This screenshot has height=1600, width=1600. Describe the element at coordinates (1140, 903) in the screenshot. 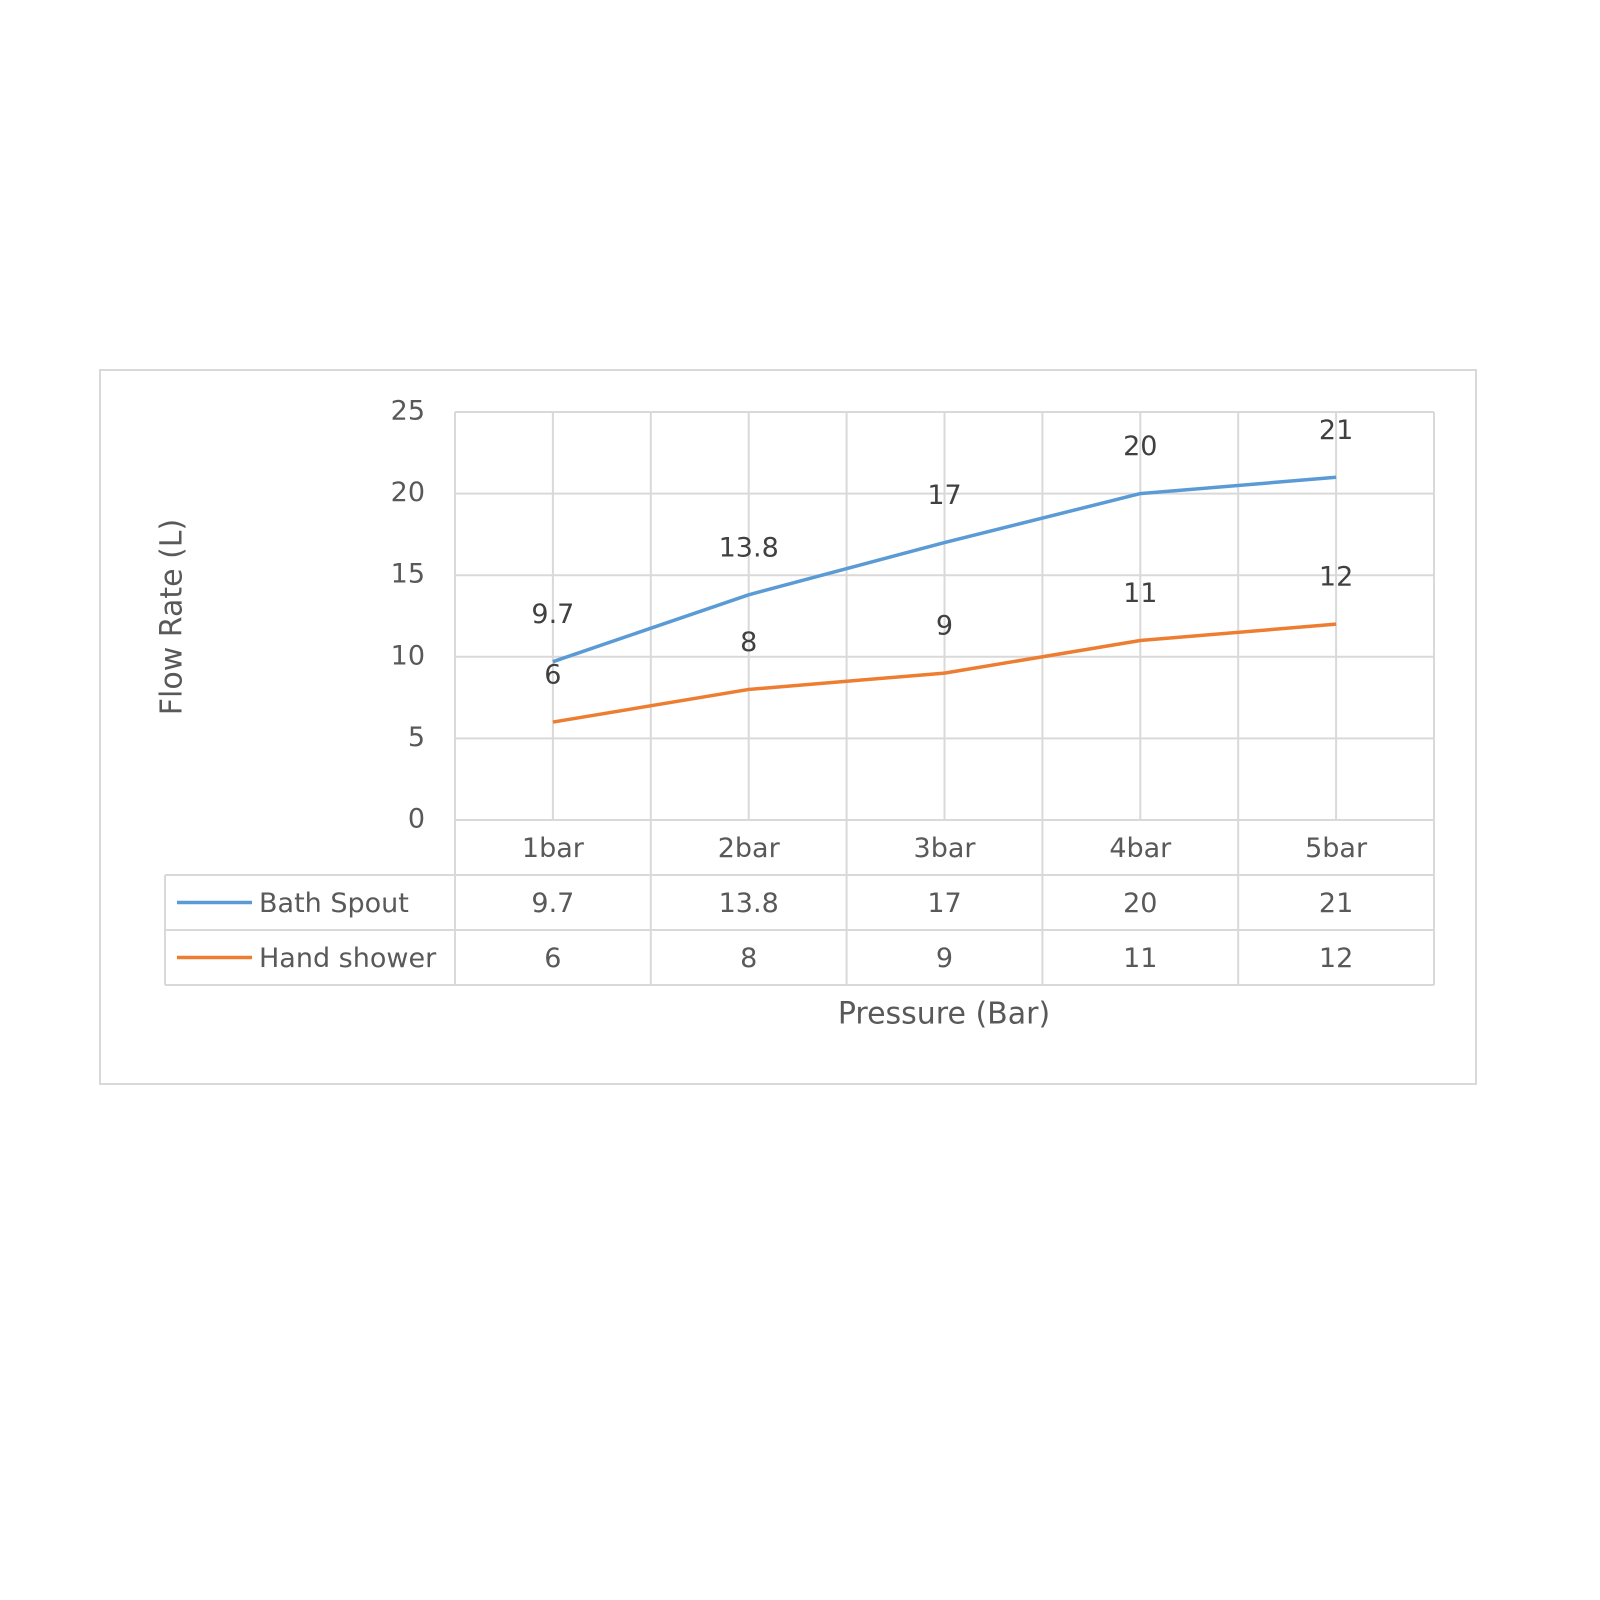

I see `table-value: 20` at that location.